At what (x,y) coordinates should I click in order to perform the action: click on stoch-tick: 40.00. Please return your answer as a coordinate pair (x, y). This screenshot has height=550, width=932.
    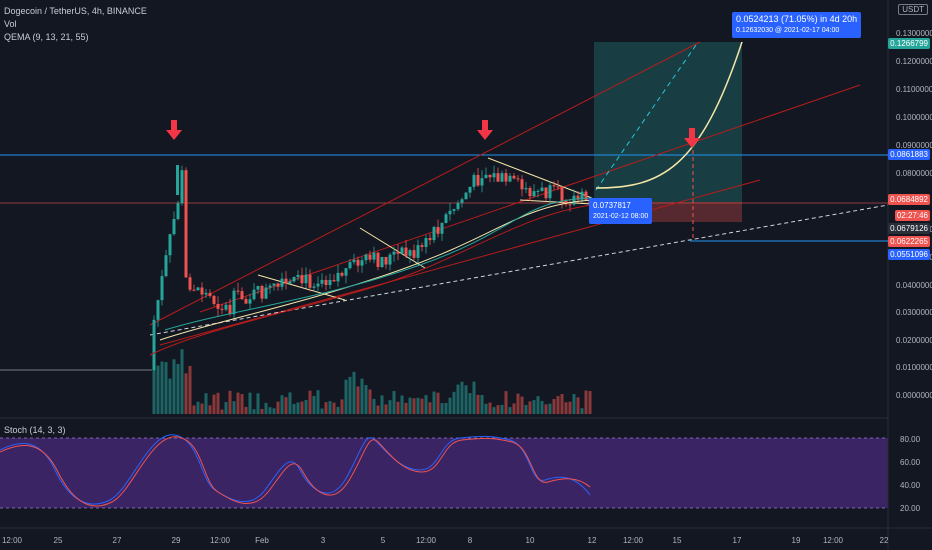
    Looking at the image, I should click on (910, 485).